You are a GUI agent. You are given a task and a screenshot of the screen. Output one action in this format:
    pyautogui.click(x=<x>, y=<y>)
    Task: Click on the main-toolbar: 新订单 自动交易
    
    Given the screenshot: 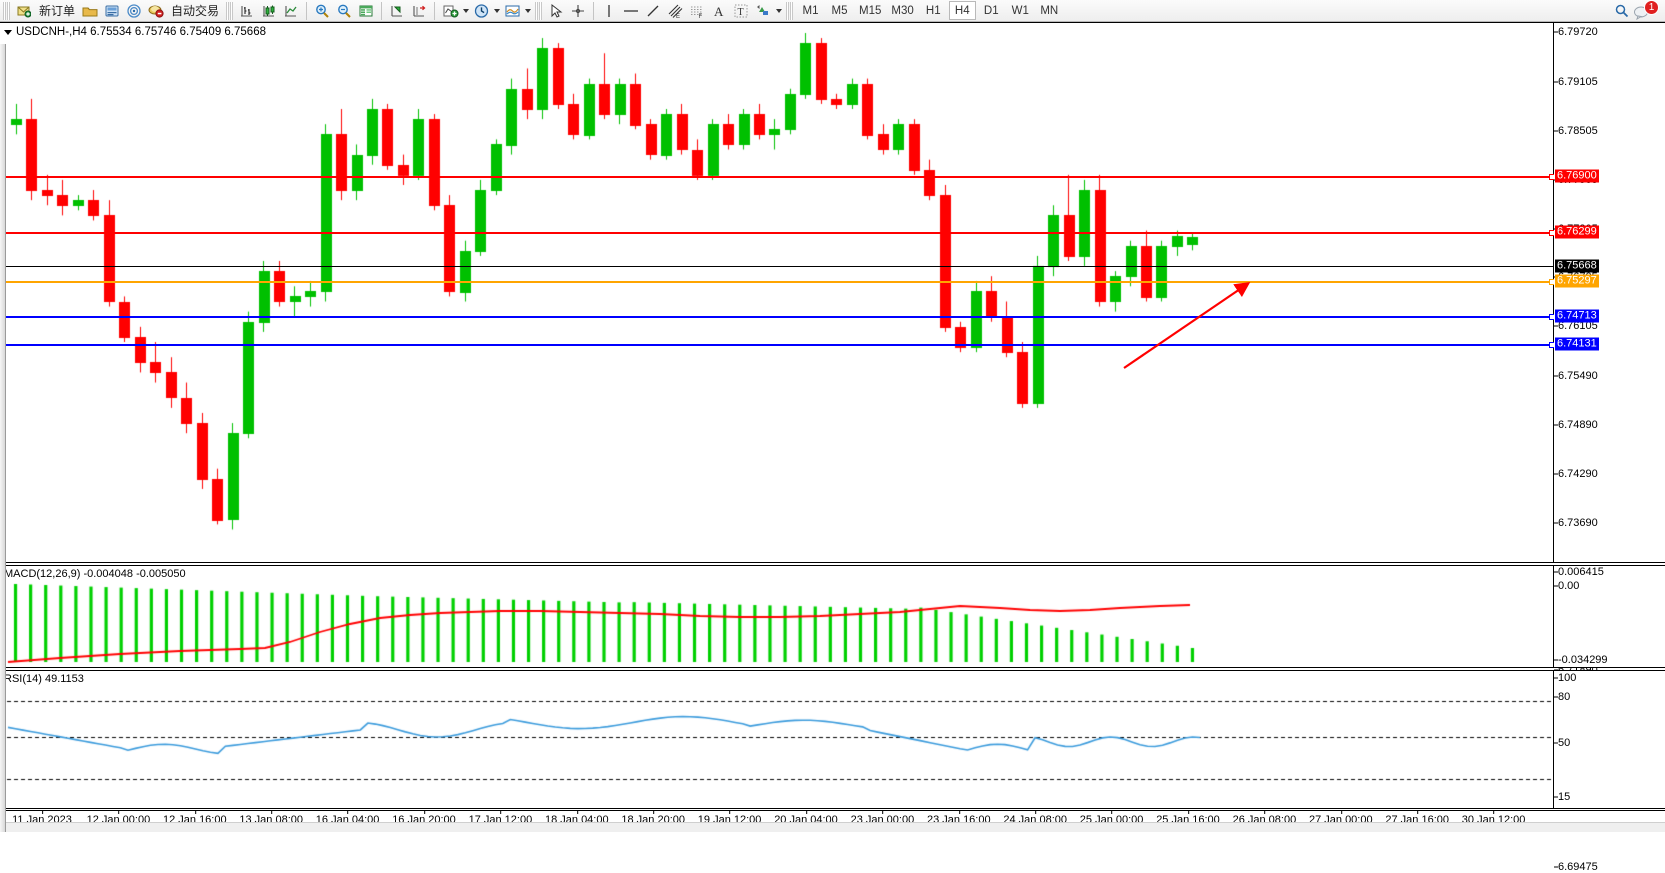 What is the action you would take?
    pyautogui.click(x=832, y=11)
    